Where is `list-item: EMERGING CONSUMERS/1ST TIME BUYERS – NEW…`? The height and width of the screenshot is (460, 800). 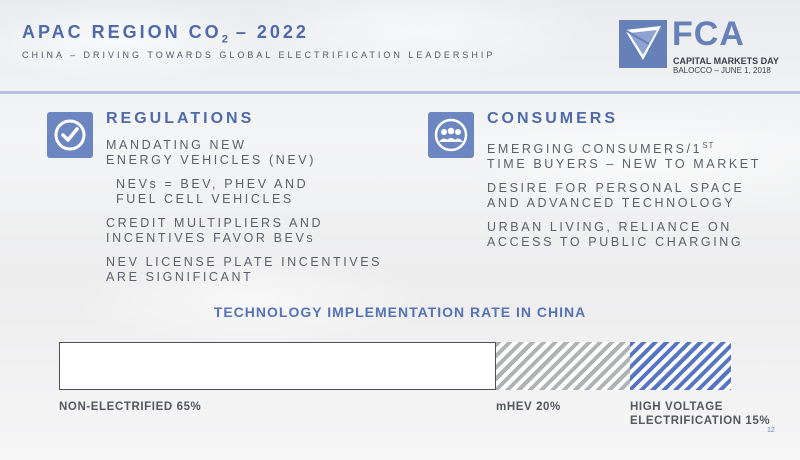
list-item: EMERGING CONSUMERS/1ST TIME BUYERS – NEW… is located at coordinates (624, 156).